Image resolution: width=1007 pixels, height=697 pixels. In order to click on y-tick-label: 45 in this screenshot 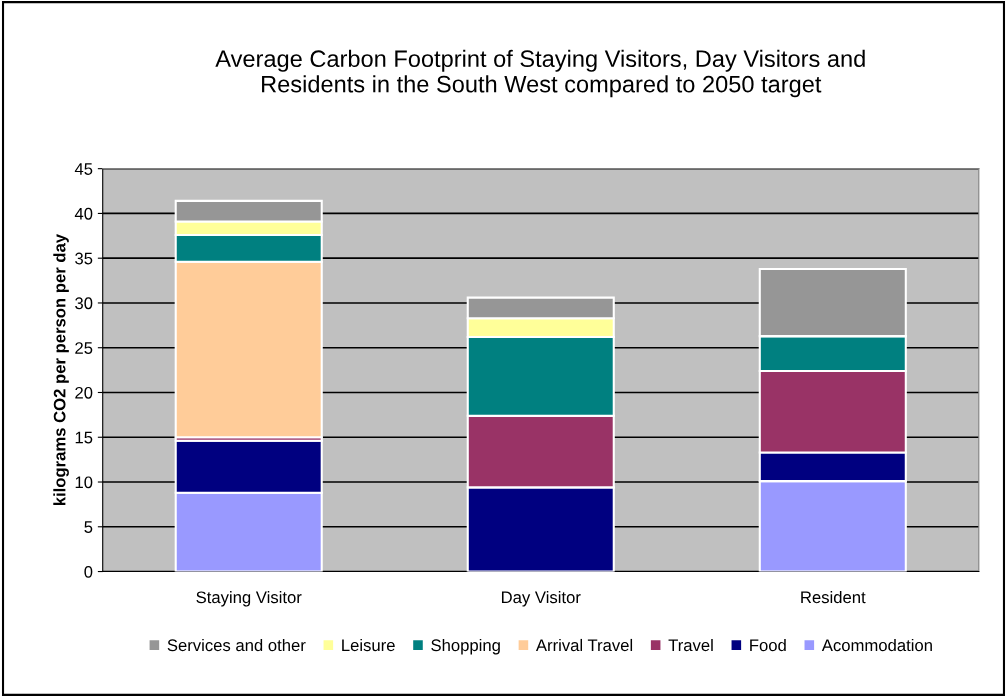, I will do `click(83, 169)`.